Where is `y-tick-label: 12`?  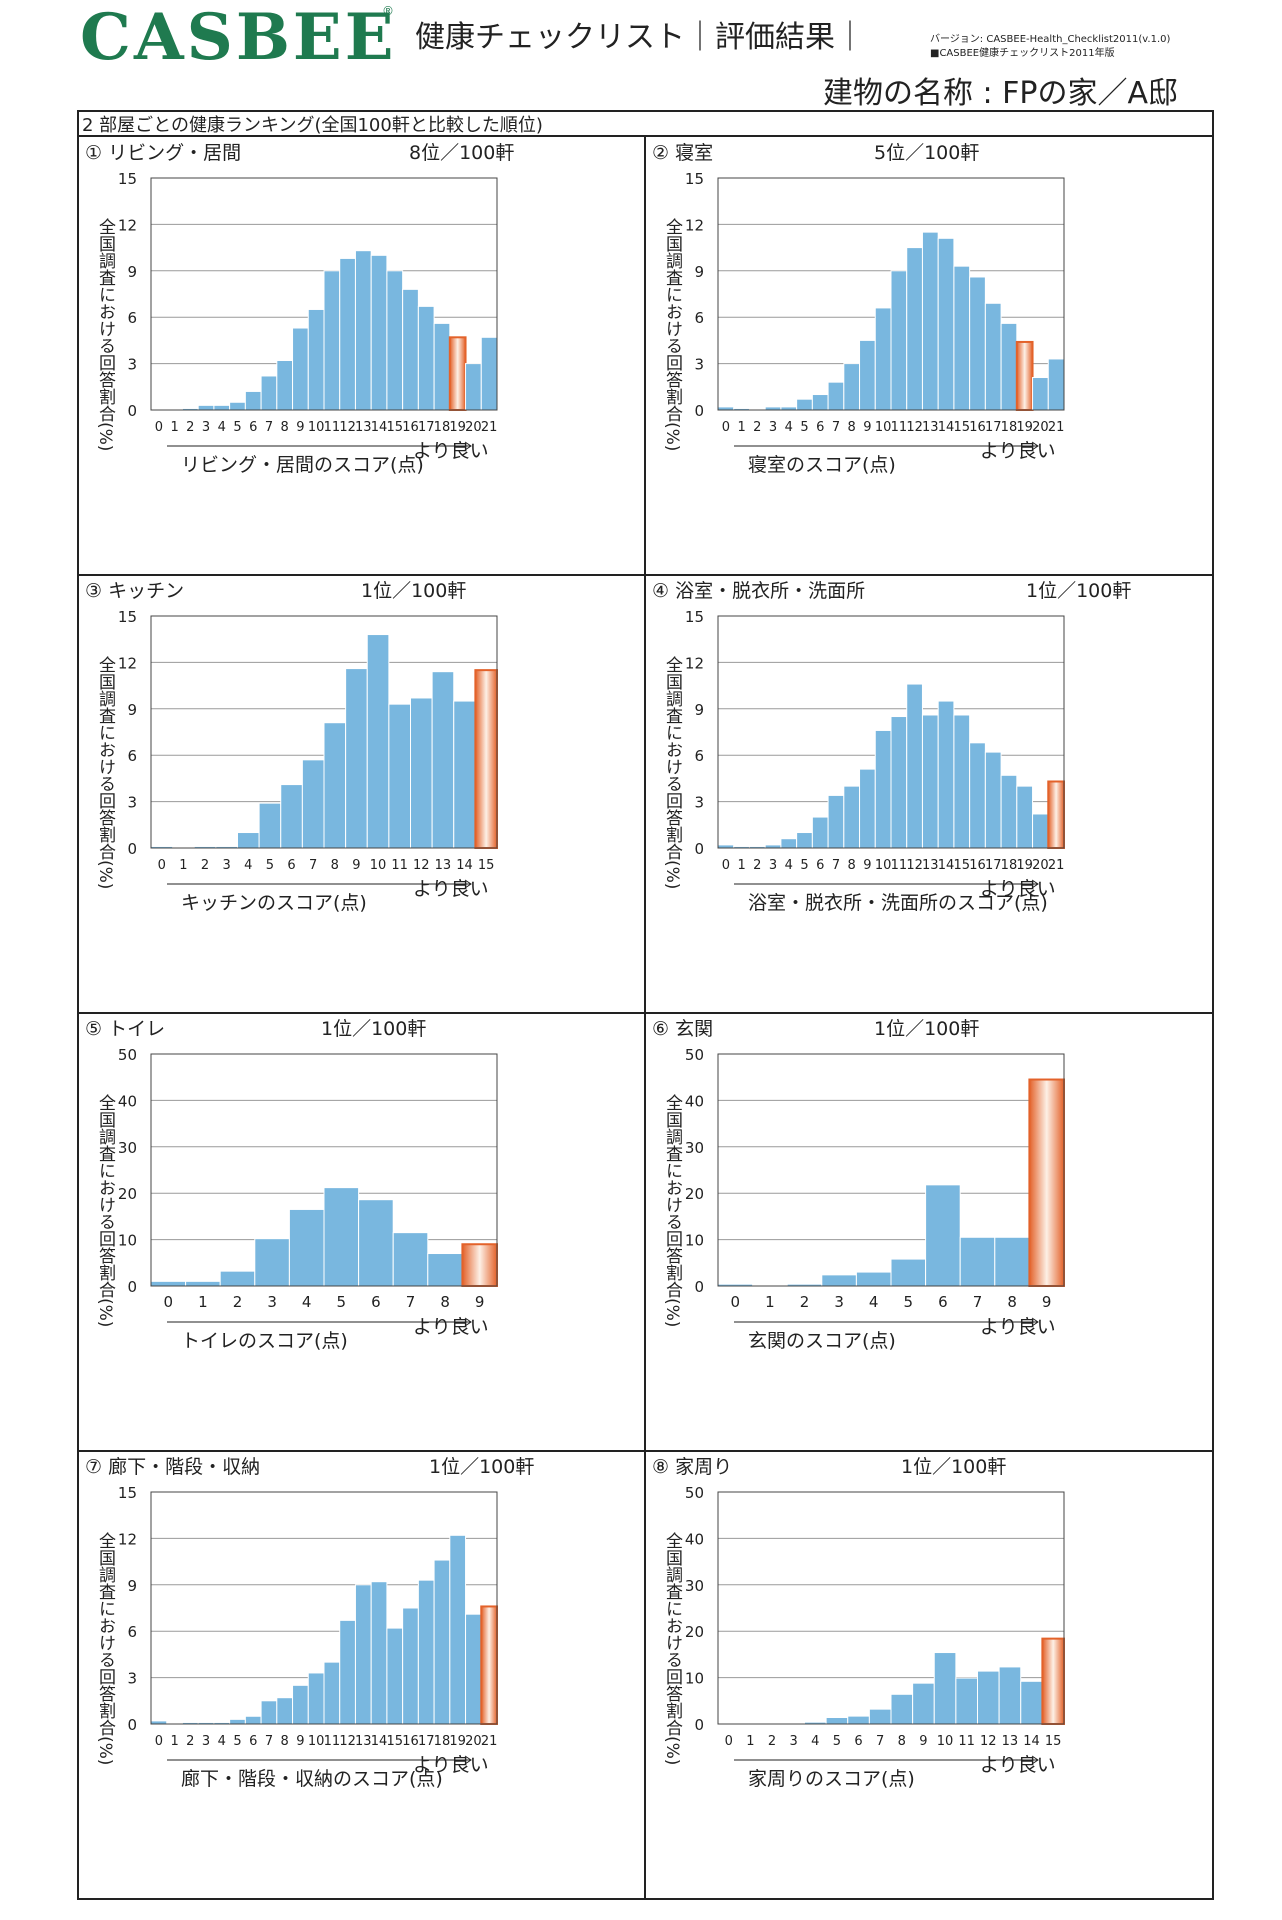
y-tick-label: 12 is located at coordinates (127, 1539).